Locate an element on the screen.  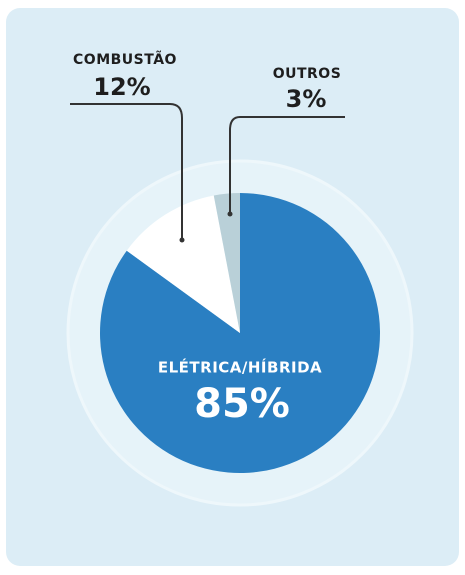
slice-value: 3% is located at coordinates (306, 99).